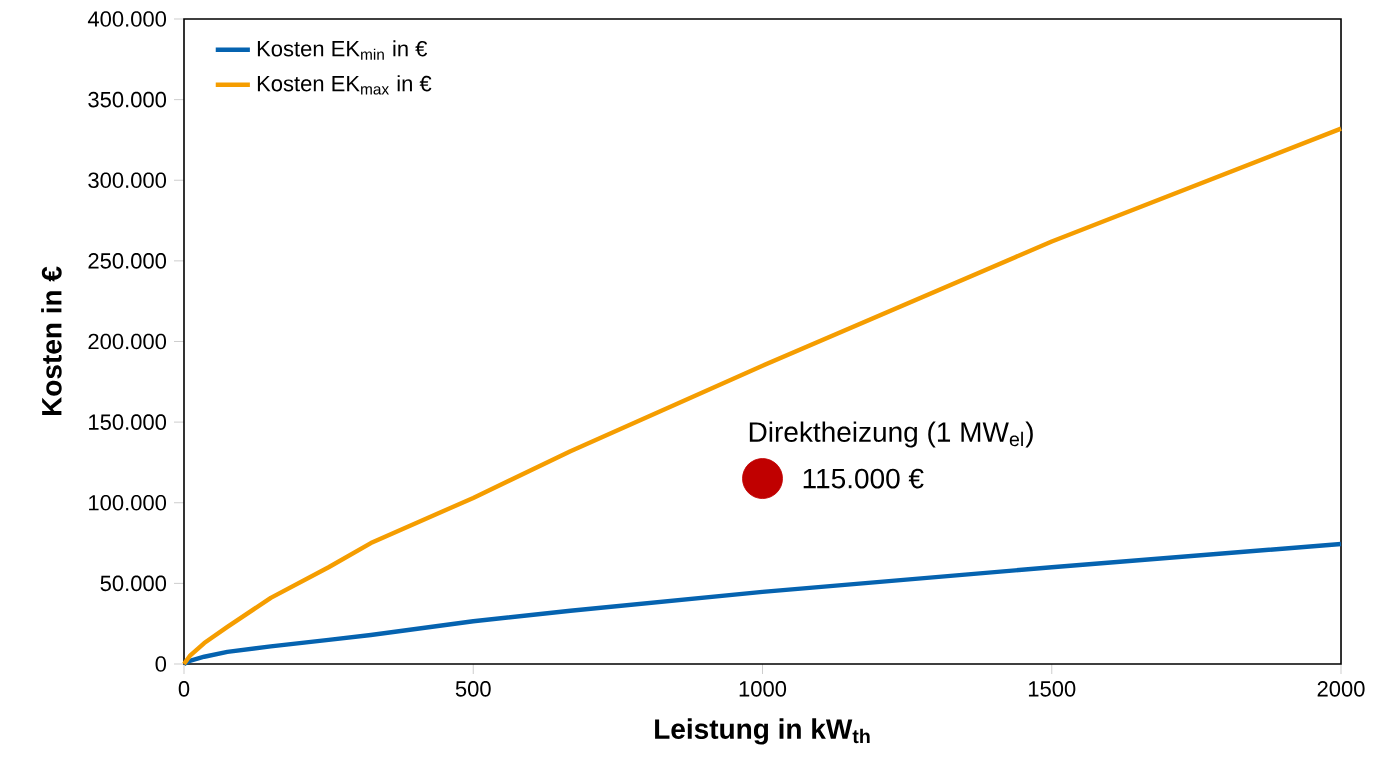 This screenshot has height=776, width=1386. Describe the element at coordinates (1341, 689) in the screenshot. I see `x-tick-label: 2000` at that location.